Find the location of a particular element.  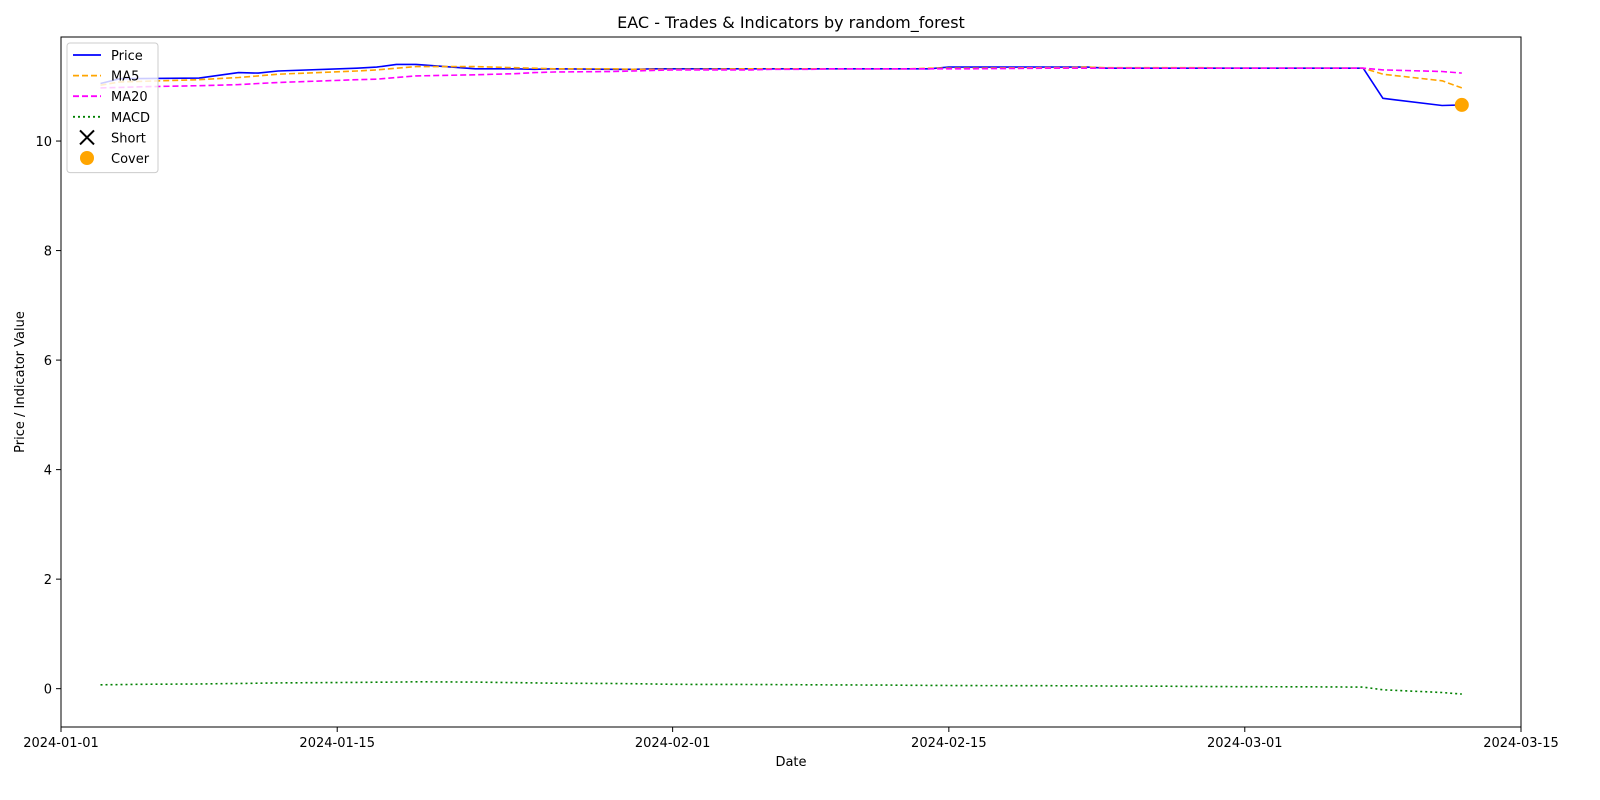

y-tick-label: 6 is located at coordinates (48, 361).